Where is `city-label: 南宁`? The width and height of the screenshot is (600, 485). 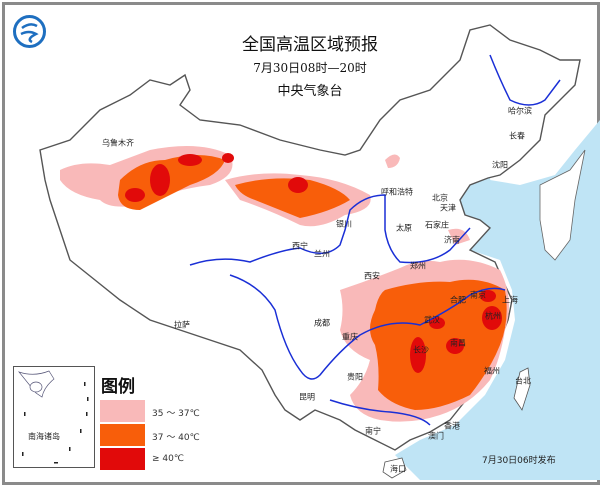 city-label: 南宁 is located at coordinates (373, 431).